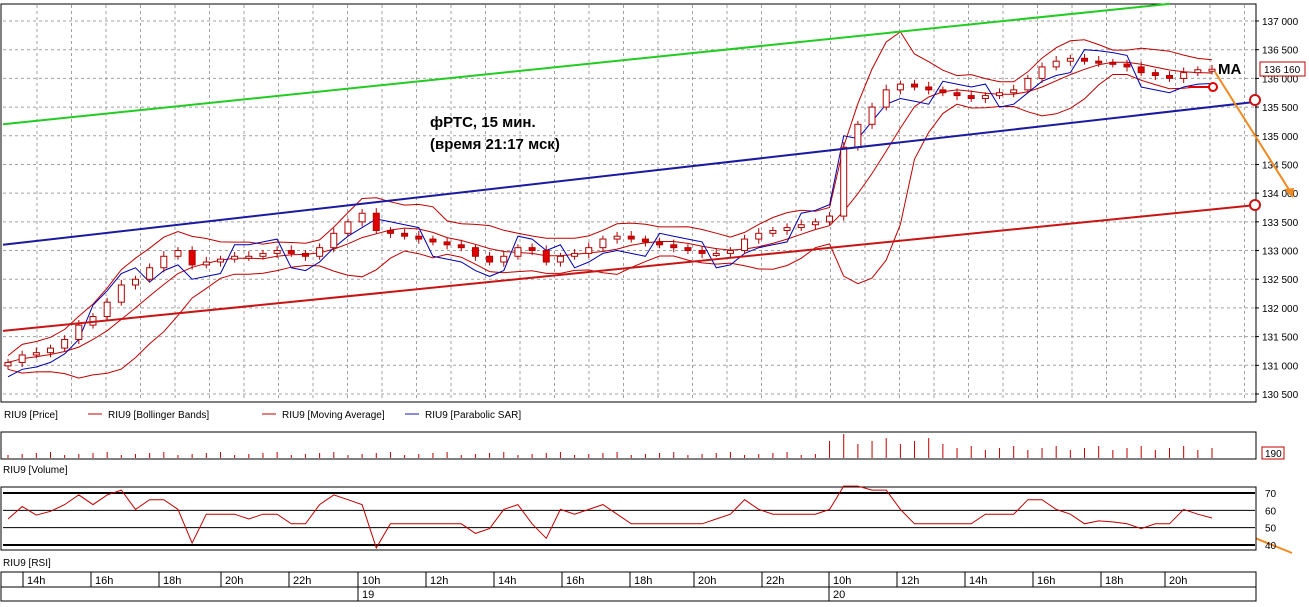 The image size is (1309, 607). I want to click on x-hour-label: 12h, so click(910, 581).